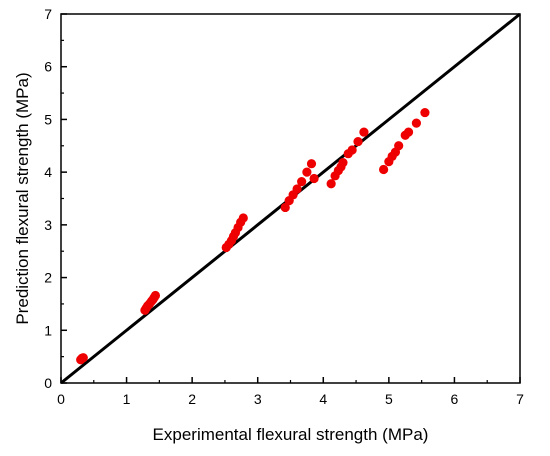  Describe the element at coordinates (127, 399) in the screenshot. I see `x-tick-label: 1` at that location.